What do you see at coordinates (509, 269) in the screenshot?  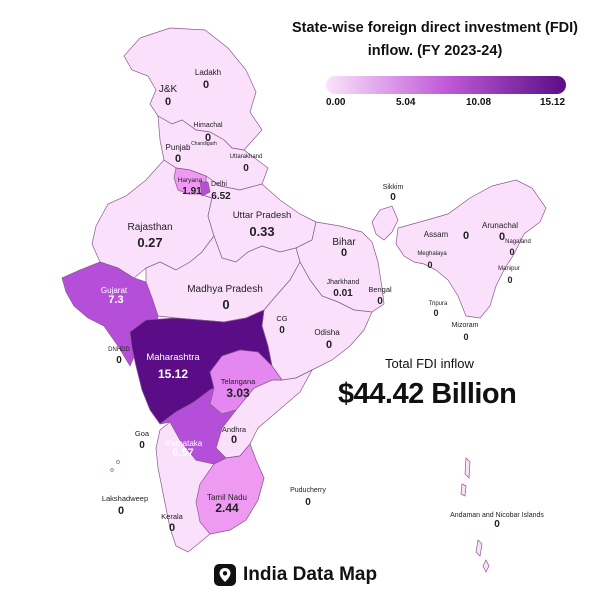 I see `state-name-manipur: Manipur` at bounding box center [509, 269].